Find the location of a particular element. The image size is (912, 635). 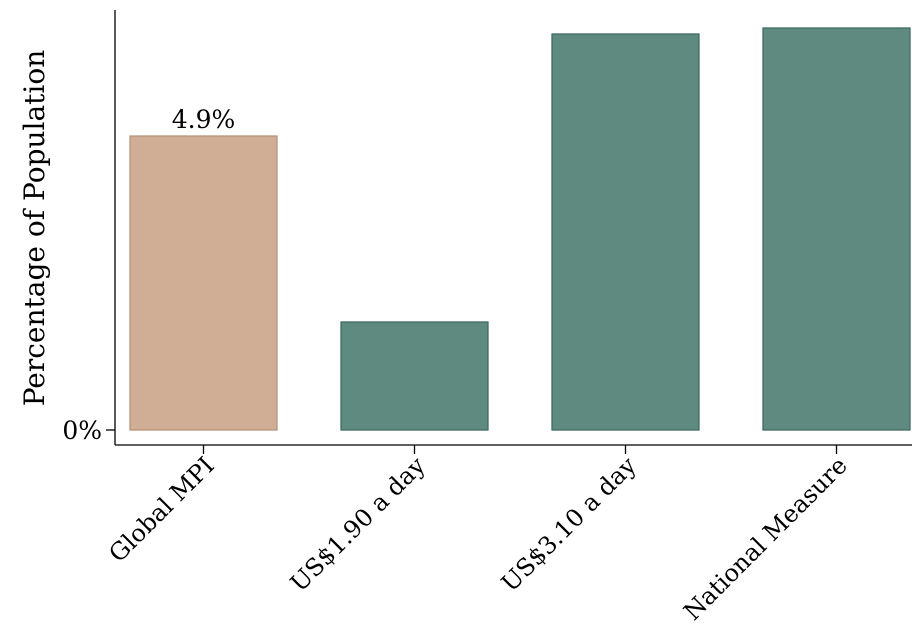

x-tick-label-0: Global MPI is located at coordinates (161, 509).